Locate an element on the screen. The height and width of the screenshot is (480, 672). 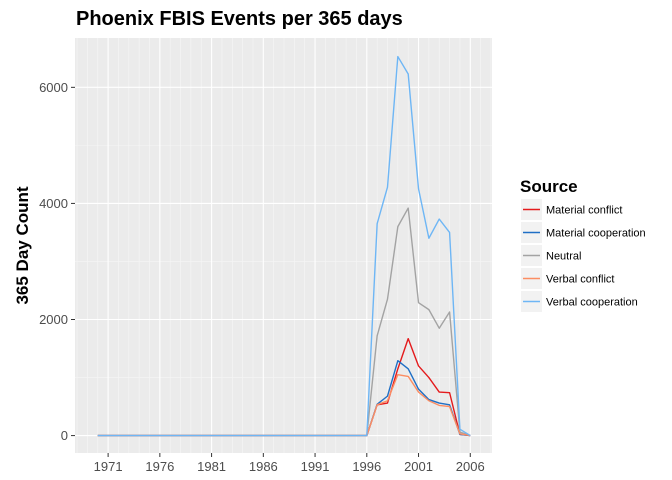
legend-label: Verbal conflict is located at coordinates (580, 280).